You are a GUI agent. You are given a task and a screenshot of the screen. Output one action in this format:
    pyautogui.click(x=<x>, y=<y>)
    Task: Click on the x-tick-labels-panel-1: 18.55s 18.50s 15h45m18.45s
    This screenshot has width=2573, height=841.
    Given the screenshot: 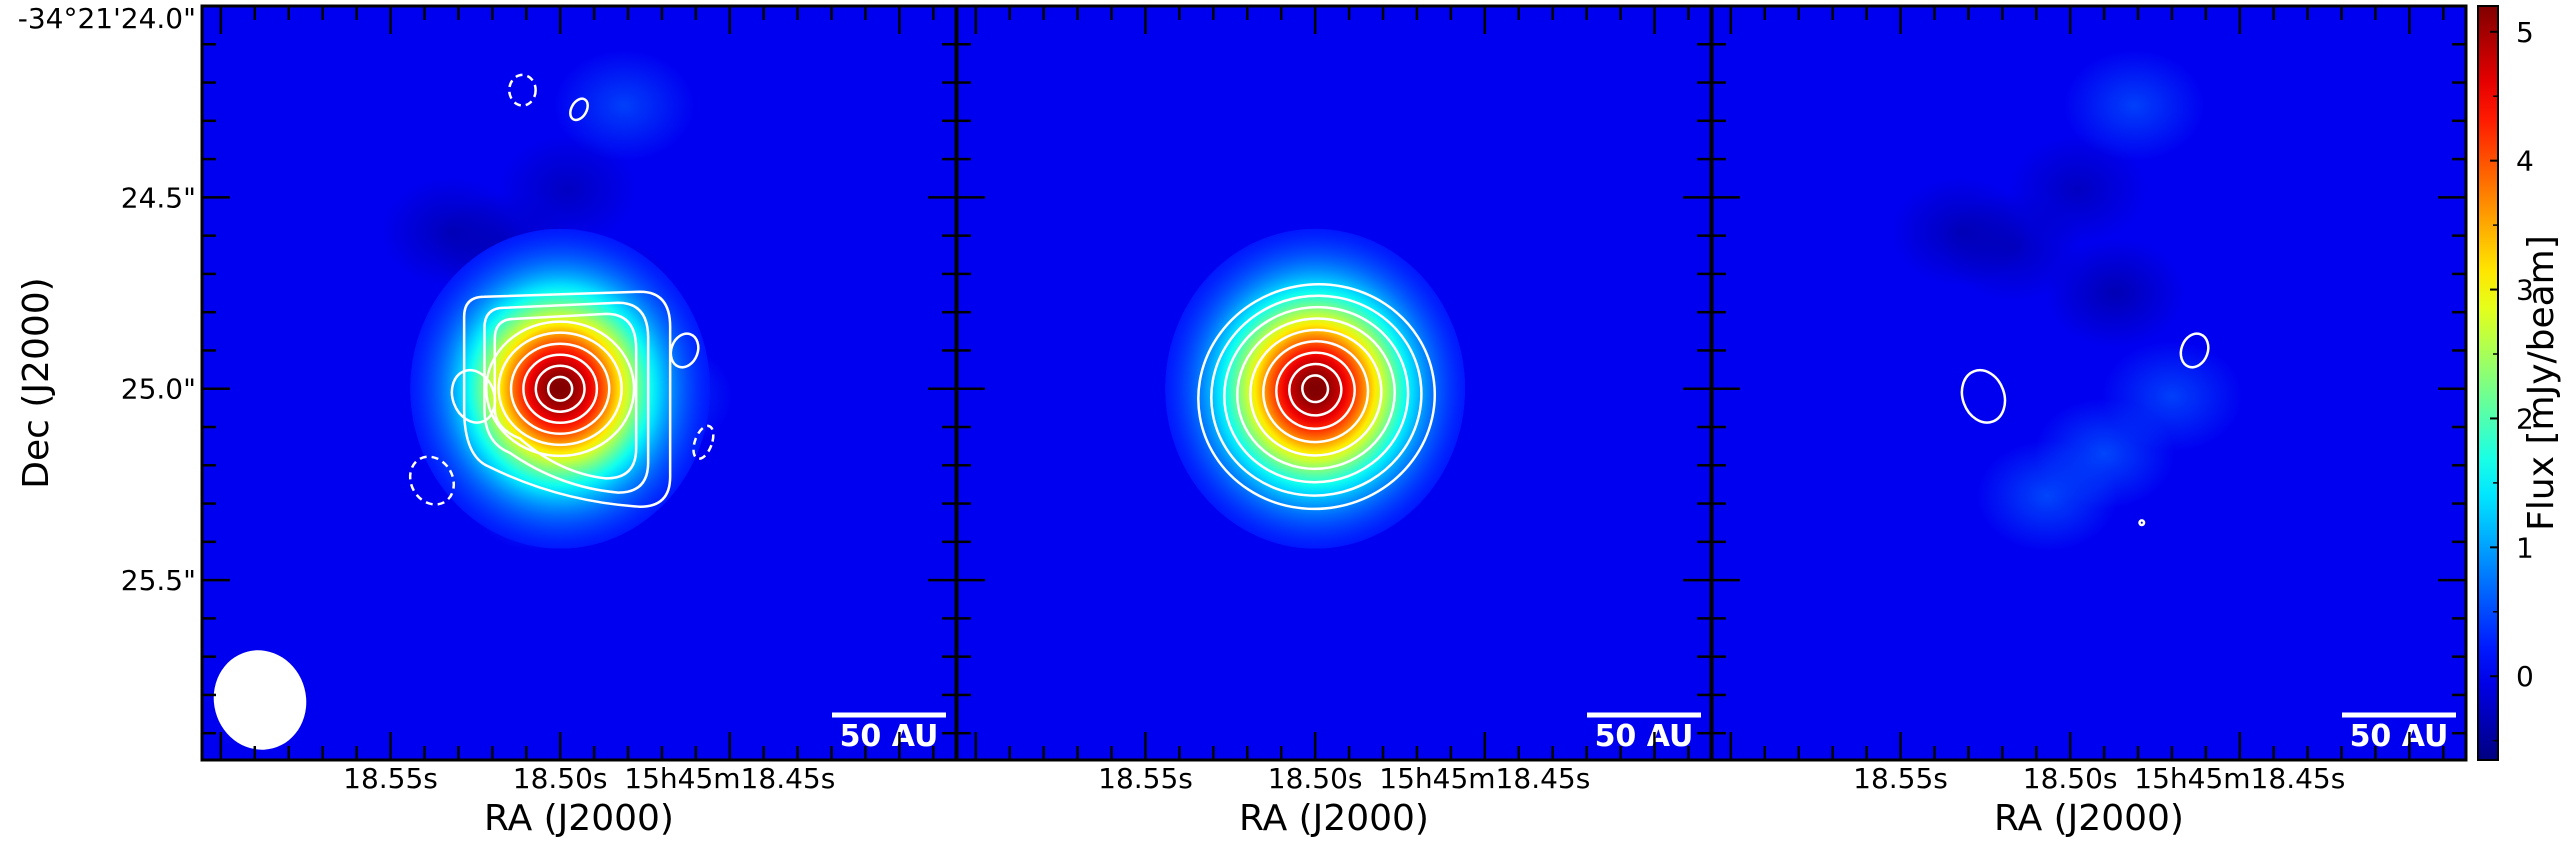 What is the action you would take?
    pyautogui.click(x=589, y=778)
    